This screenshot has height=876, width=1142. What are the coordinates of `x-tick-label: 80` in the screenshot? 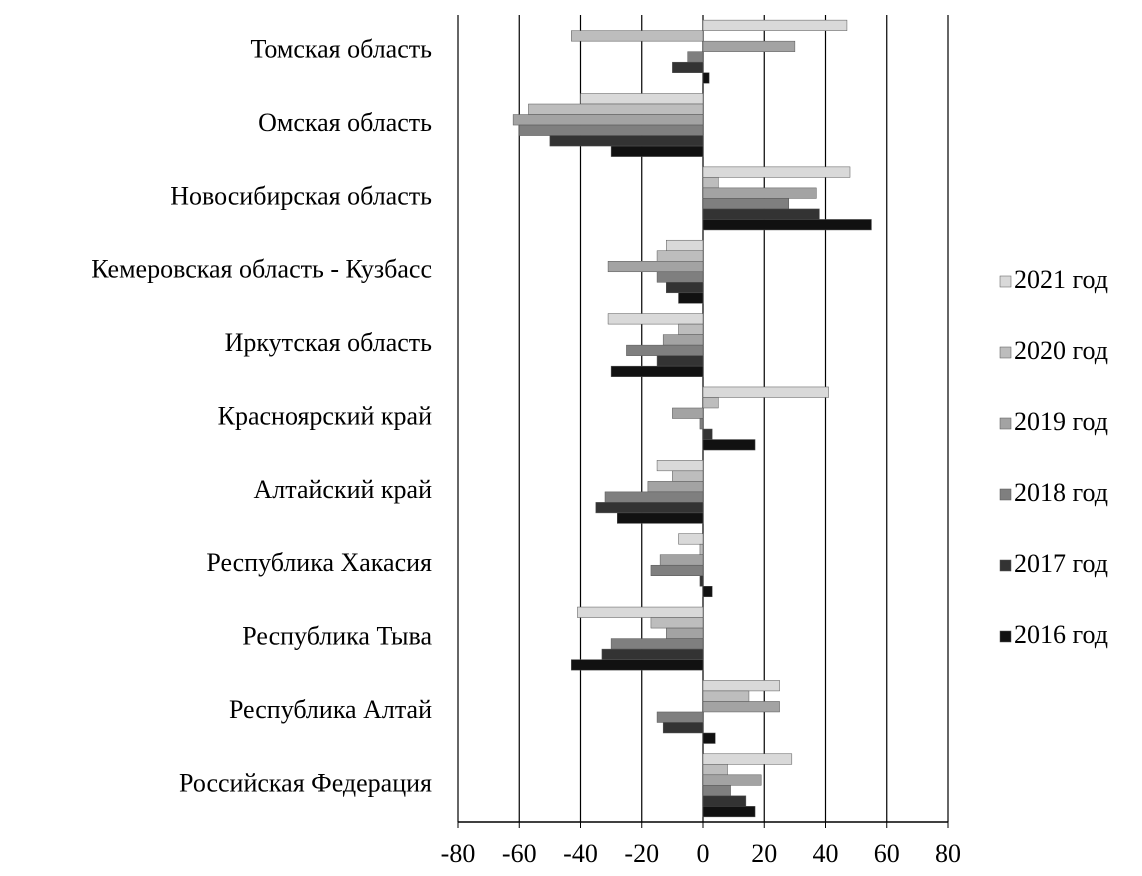 It's located at (948, 853).